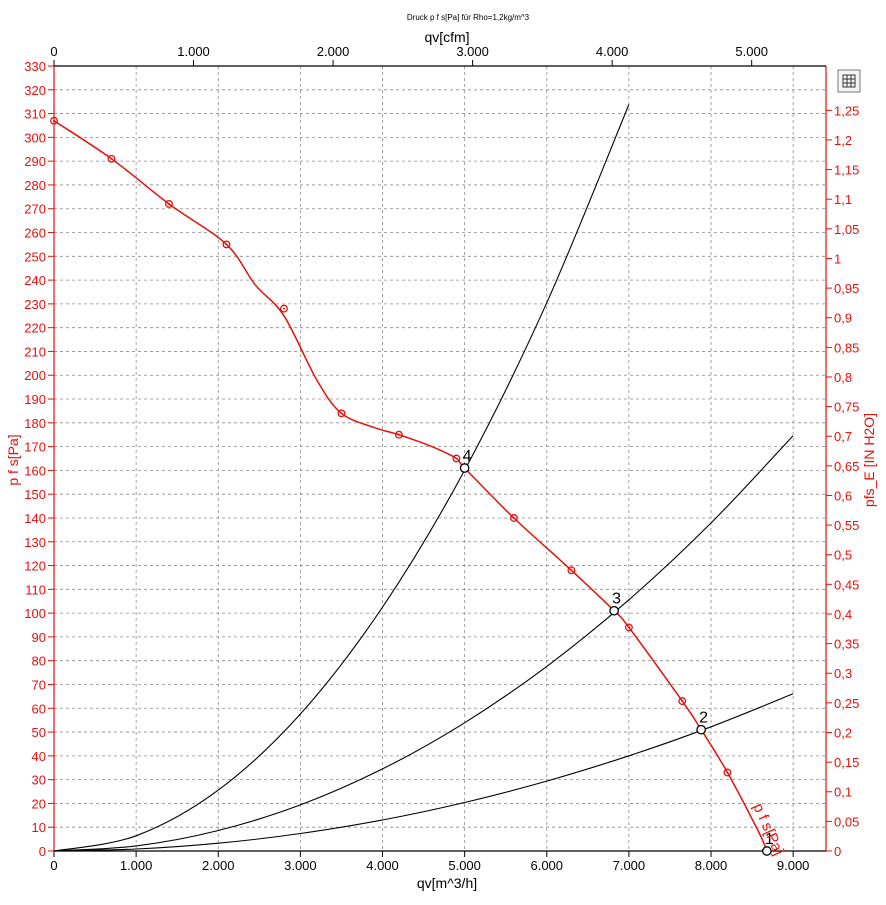 Image resolution: width=886 pixels, height=905 pixels. What do you see at coordinates (35, 589) in the screenshot?
I see `y-tick-label: 110` at bounding box center [35, 589].